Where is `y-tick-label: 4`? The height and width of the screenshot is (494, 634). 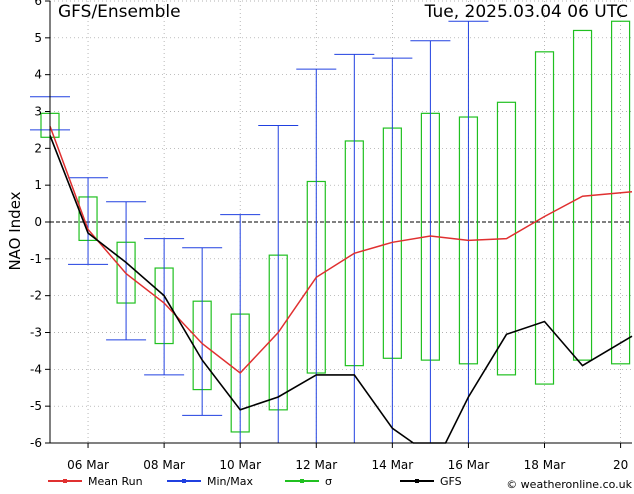
y-tick-label: 4 is located at coordinates (38, 75).